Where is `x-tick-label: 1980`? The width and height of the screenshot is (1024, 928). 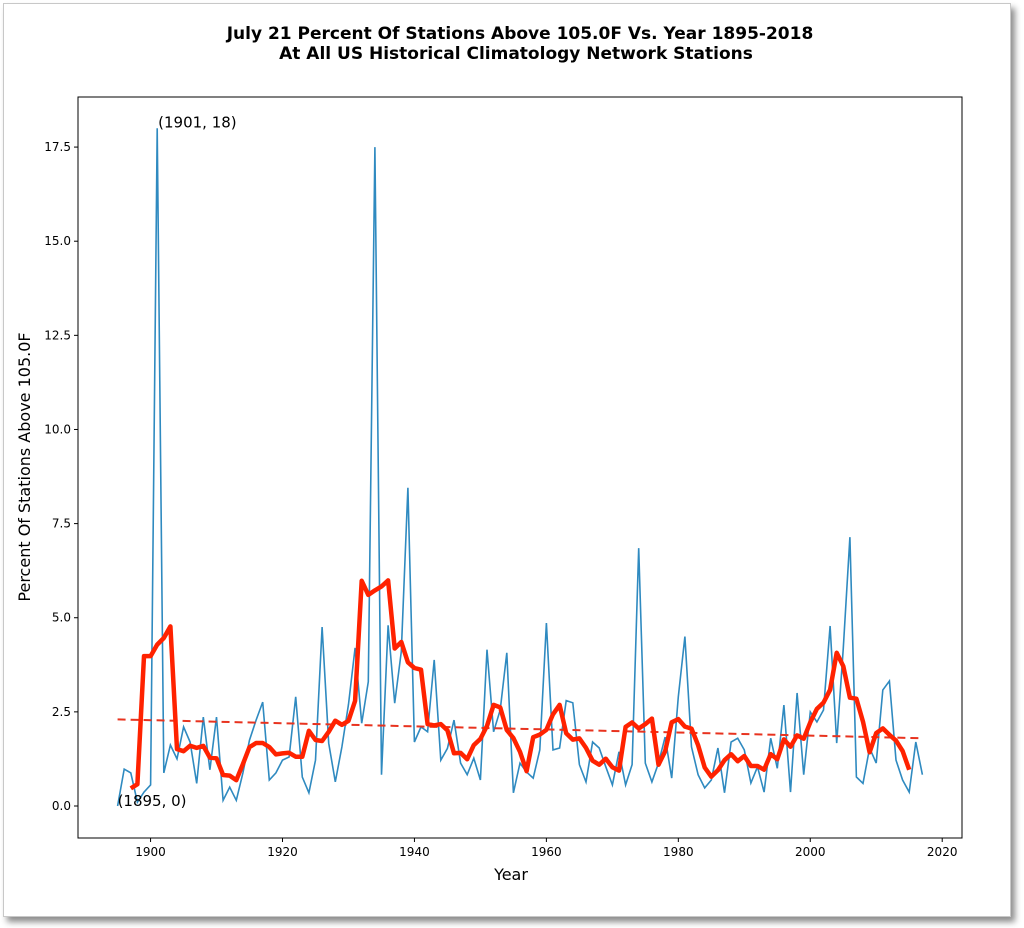 x-tick-label: 1980 is located at coordinates (678, 852).